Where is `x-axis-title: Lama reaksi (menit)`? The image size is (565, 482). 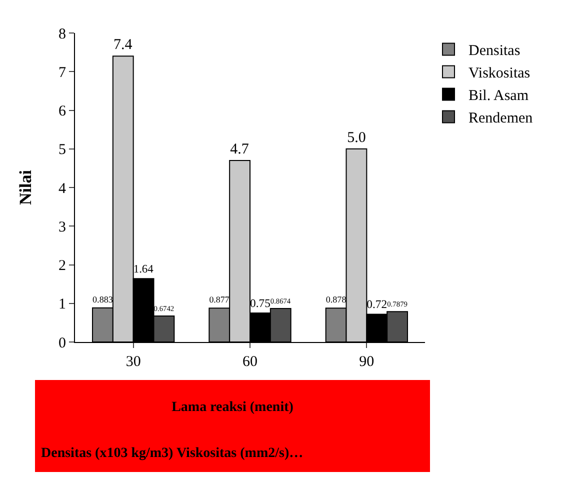
x-axis-title: Lama reaksi (menit) is located at coordinates (232, 408).